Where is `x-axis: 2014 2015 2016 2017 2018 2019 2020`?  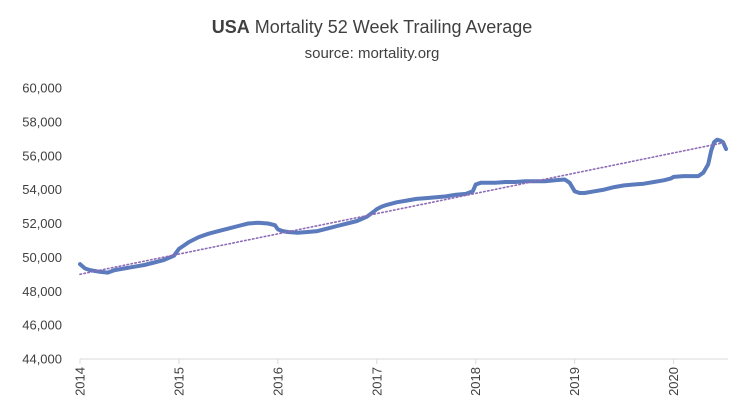 x-axis: 2014 2015 2016 2017 2018 2019 2020 is located at coordinates (400, 377).